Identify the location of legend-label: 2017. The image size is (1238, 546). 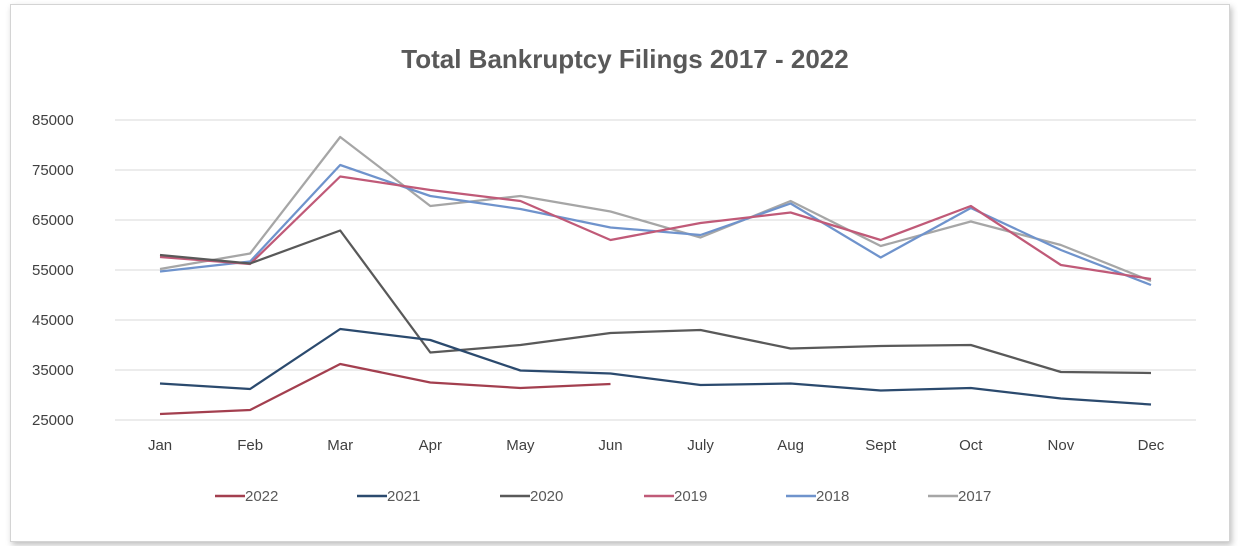
(974, 496).